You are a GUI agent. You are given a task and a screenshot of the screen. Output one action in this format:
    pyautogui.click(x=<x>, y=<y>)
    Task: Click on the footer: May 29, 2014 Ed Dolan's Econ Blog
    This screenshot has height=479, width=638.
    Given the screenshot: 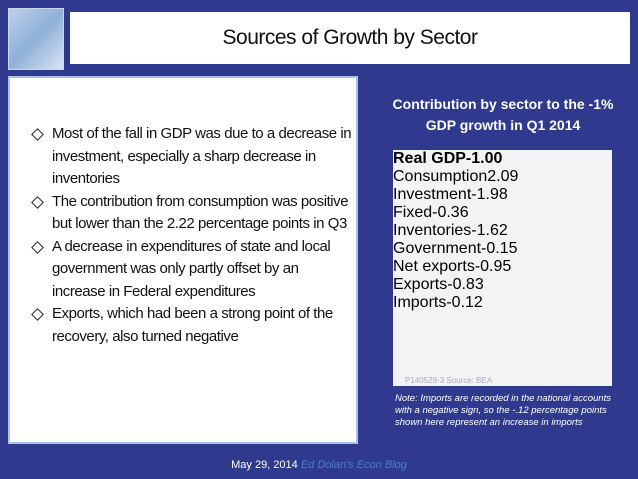 What is the action you would take?
    pyautogui.click(x=319, y=465)
    